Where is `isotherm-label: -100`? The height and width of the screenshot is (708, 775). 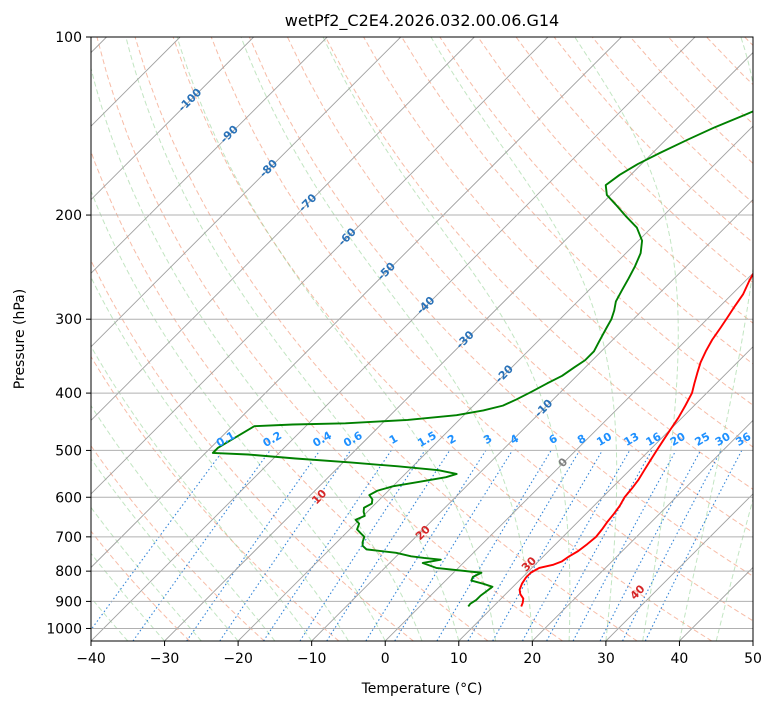
isotherm-label: -100 is located at coordinates (190, 99).